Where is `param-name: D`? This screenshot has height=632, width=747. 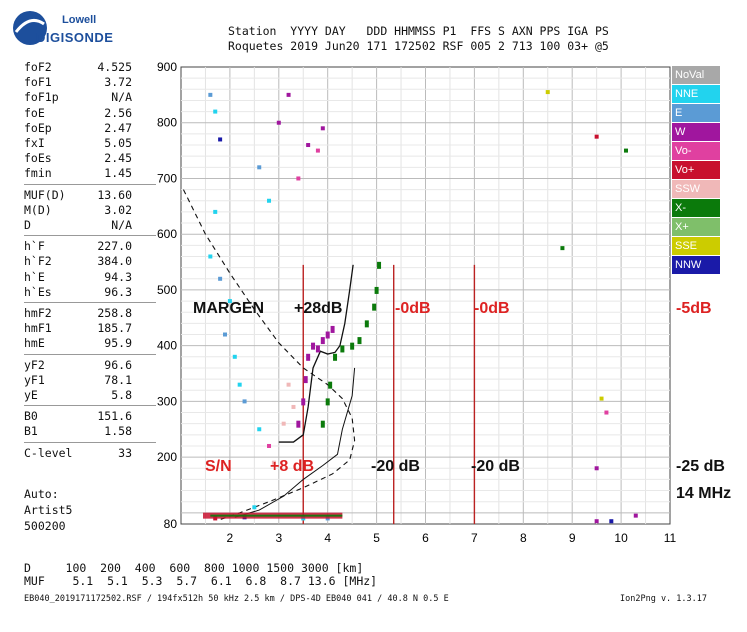
param-name: D is located at coordinates (27, 225).